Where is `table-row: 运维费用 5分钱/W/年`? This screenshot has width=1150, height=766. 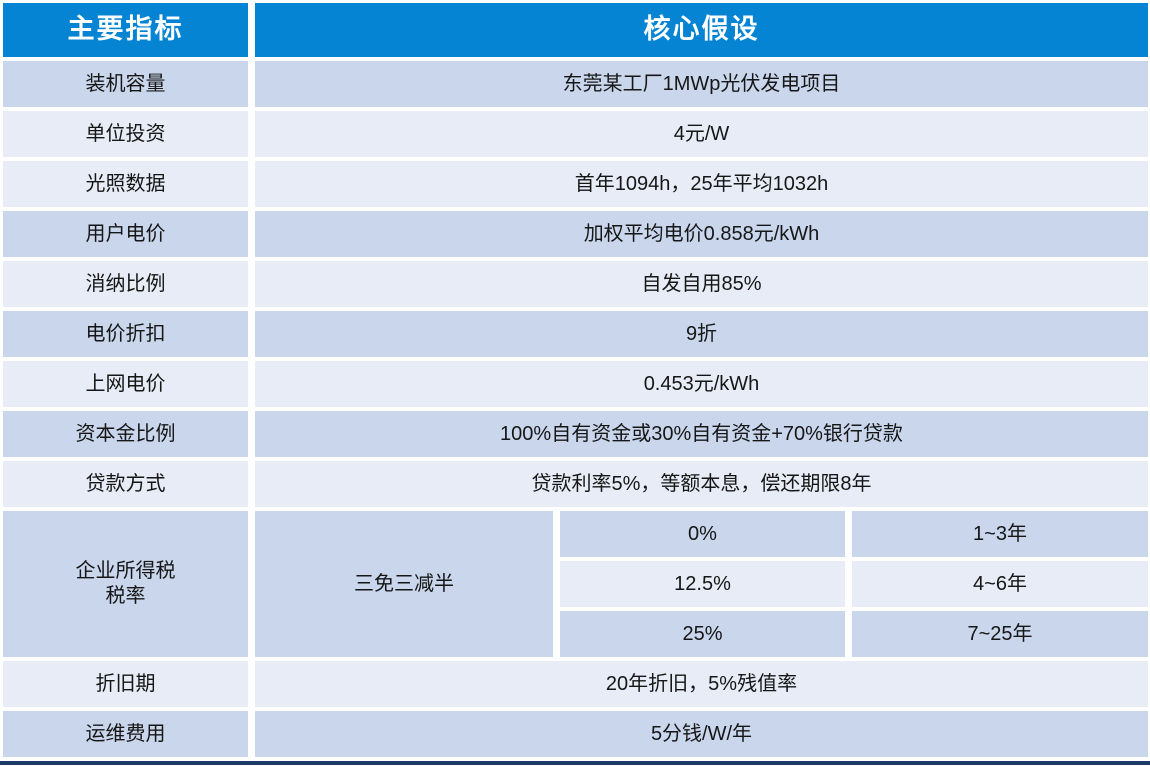
table-row: 运维费用 5分钱/W/年 is located at coordinates (575, 734).